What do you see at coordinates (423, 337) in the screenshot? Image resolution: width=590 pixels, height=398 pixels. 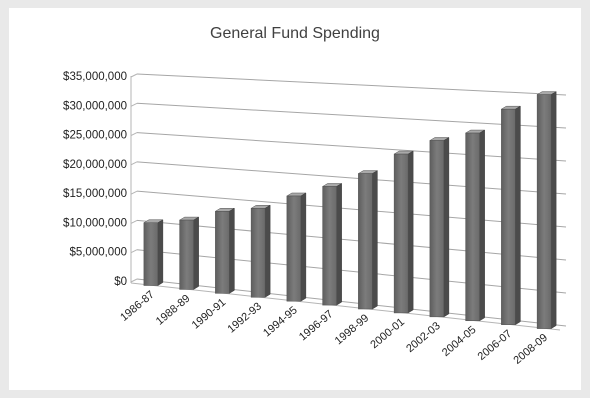 I see `x-tick-label: 2002-03` at bounding box center [423, 337].